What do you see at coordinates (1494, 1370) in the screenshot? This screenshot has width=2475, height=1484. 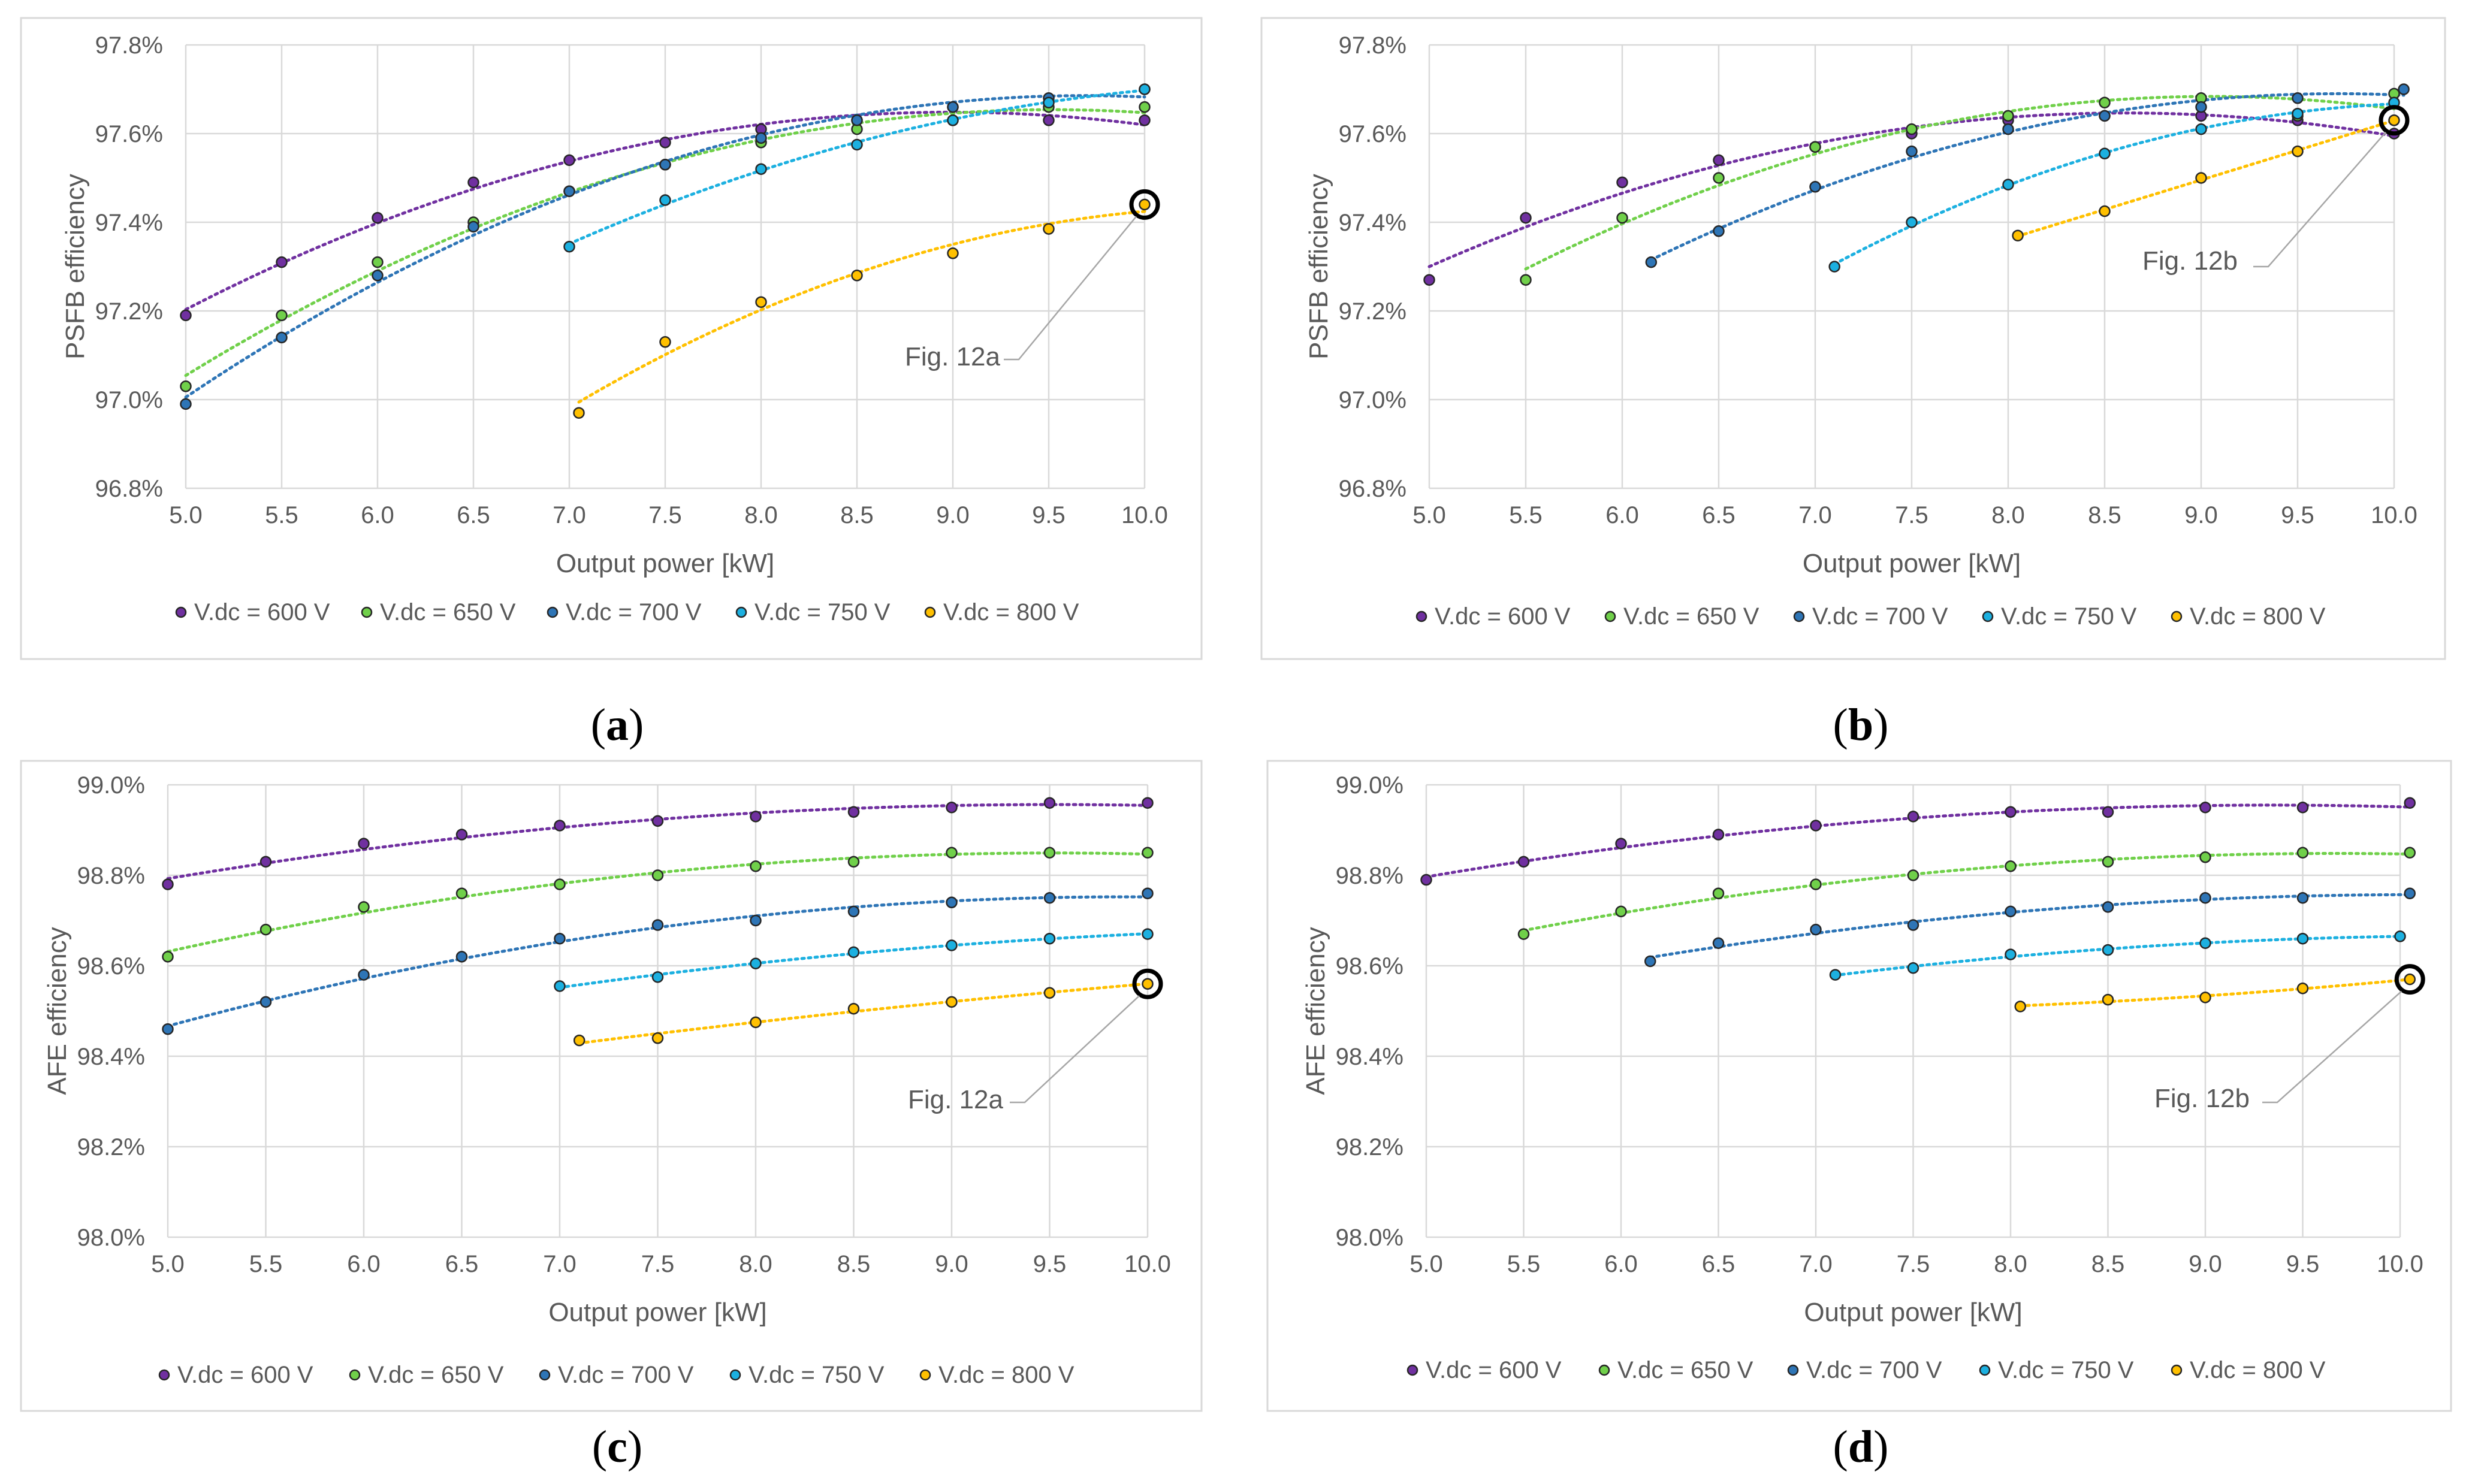 I see `legend-entry: V.dc = 600 V` at bounding box center [1494, 1370].